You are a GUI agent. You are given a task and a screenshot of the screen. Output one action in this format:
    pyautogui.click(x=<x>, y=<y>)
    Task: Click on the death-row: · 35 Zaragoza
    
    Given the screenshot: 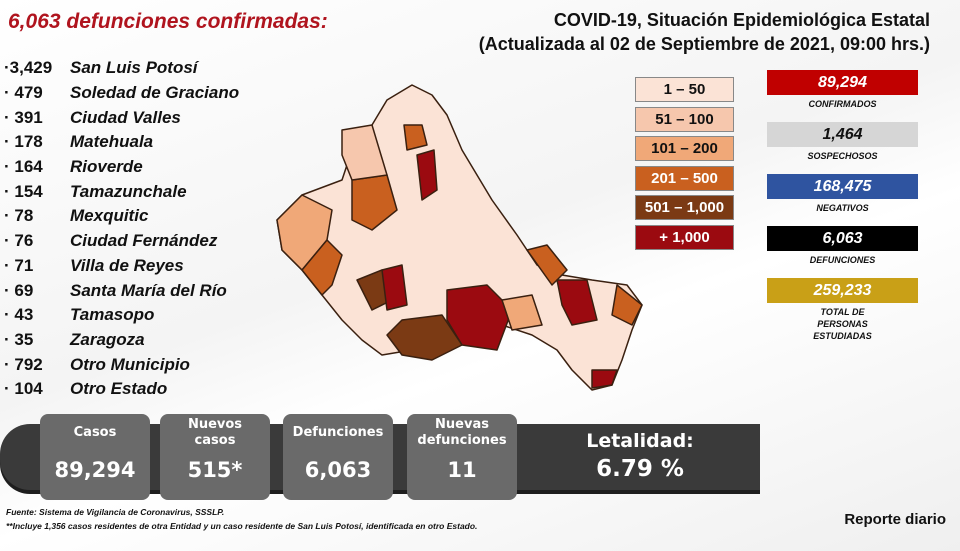 What is the action you would take?
    pyautogui.click(x=121, y=340)
    